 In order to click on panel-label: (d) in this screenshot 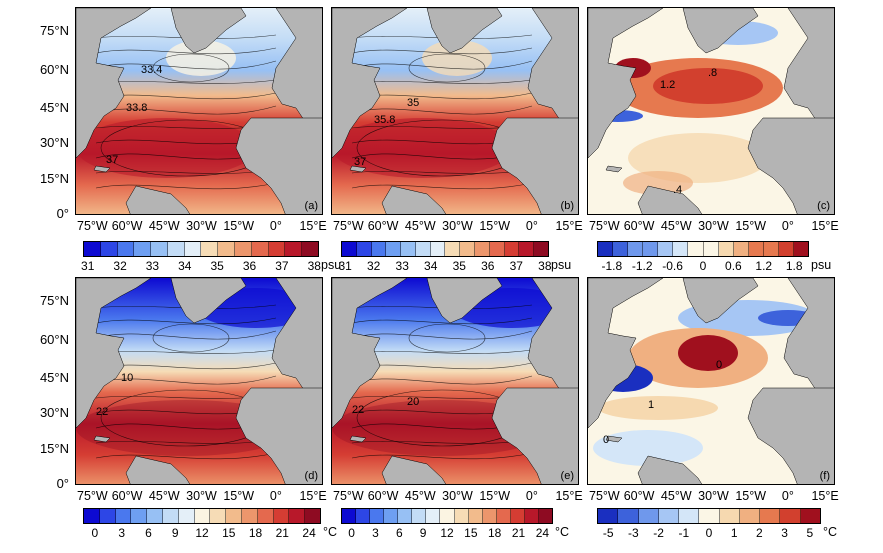, I will do `click(311, 476)`.